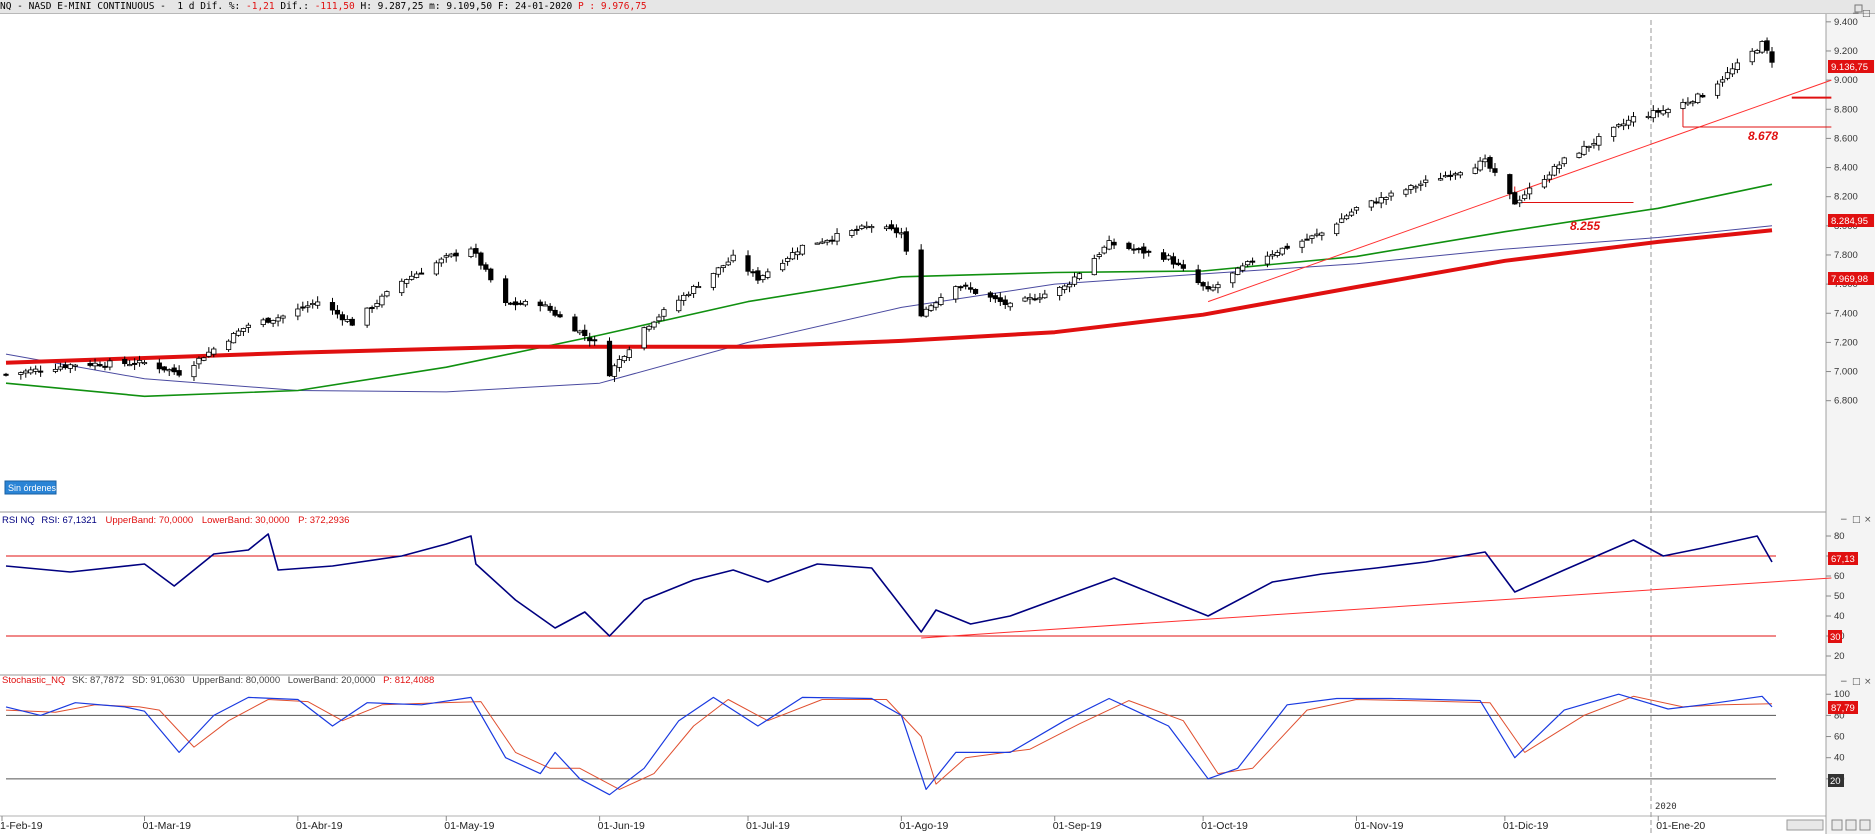 The image size is (1875, 834). I want to click on header-chg: -111,50, so click(334, 6).